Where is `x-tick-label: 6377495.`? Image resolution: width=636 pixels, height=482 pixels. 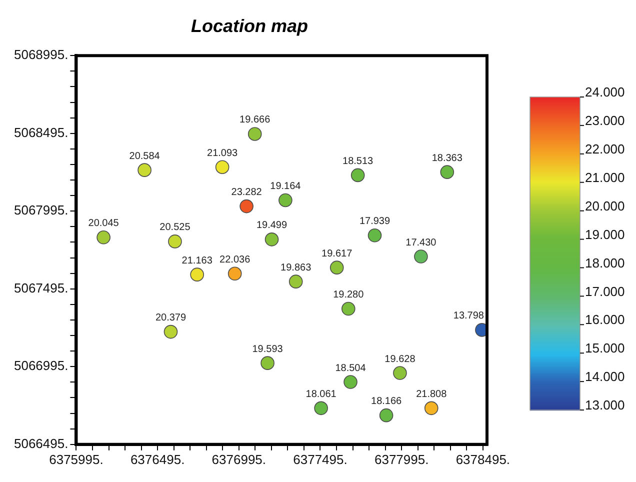 x-tick-label: 6377495. is located at coordinates (320, 459).